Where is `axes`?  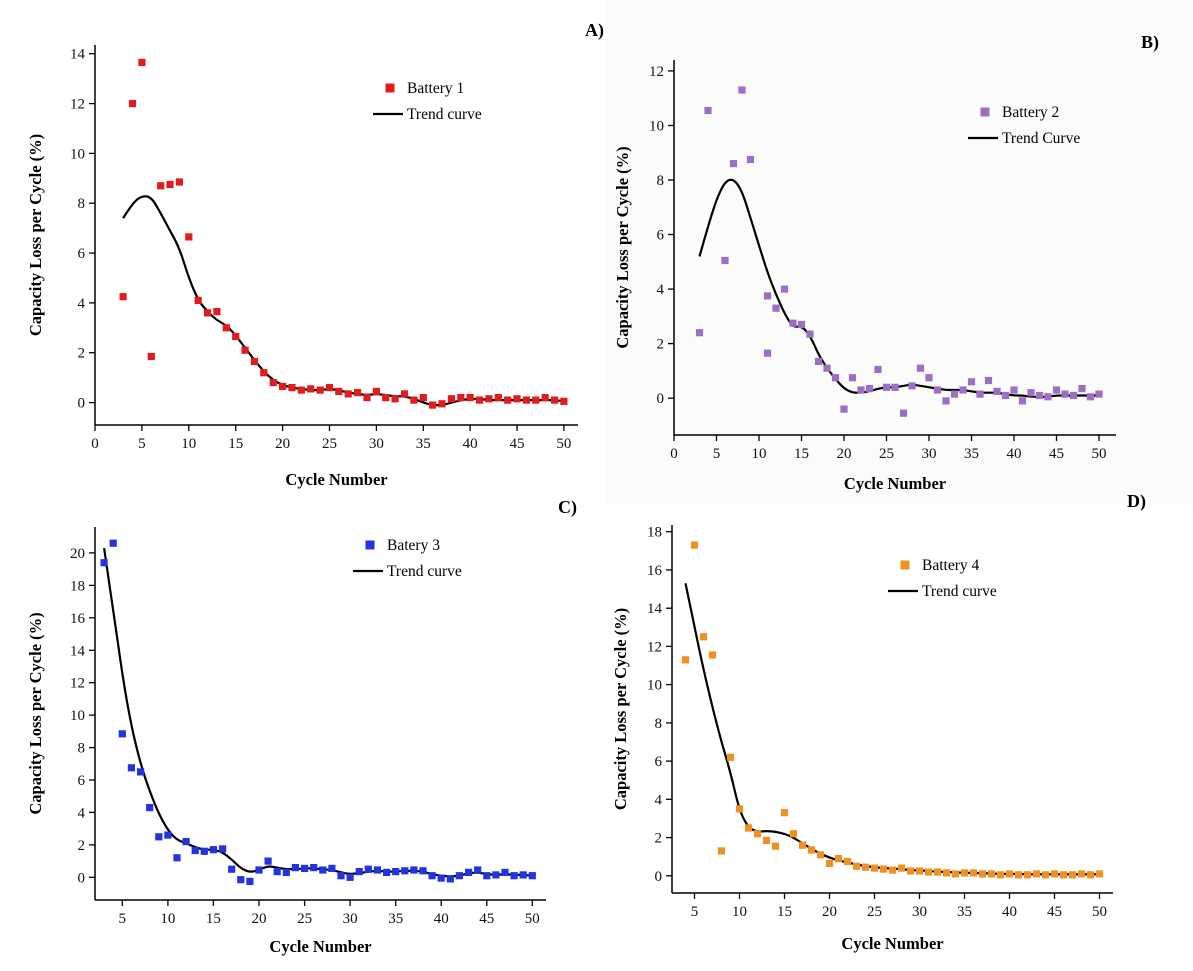
axes is located at coordinates (894, 248).